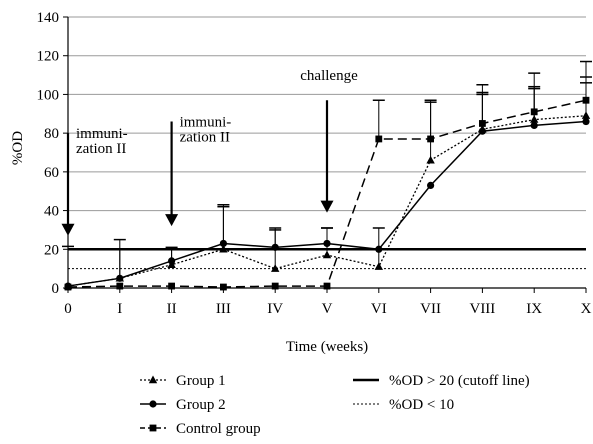 This screenshot has width=593, height=444. What do you see at coordinates (534, 309) in the screenshot?
I see `x-tick-label-9: IX` at bounding box center [534, 309].